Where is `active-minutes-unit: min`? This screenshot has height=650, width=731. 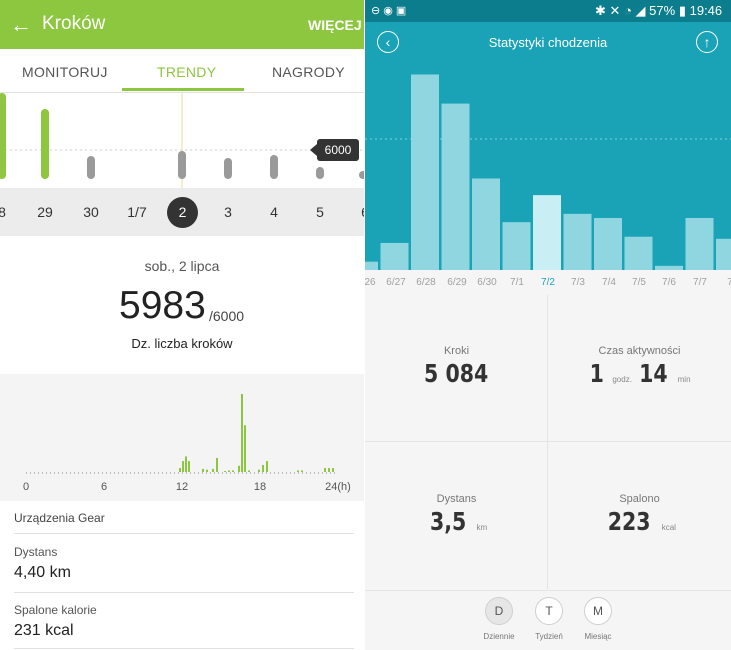
active-minutes-unit: min is located at coordinates (684, 379).